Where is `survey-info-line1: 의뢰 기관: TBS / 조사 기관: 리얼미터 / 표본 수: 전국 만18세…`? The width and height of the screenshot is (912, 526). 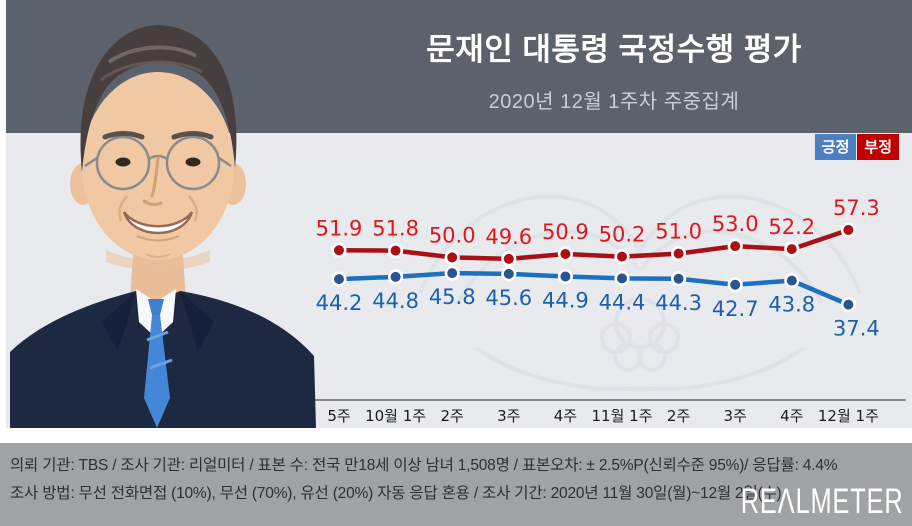 survey-info-line1: 의뢰 기관: TBS / 조사 기관: 리얼미터 / 표본 수: 전국 만18세… is located at coordinates (424, 465).